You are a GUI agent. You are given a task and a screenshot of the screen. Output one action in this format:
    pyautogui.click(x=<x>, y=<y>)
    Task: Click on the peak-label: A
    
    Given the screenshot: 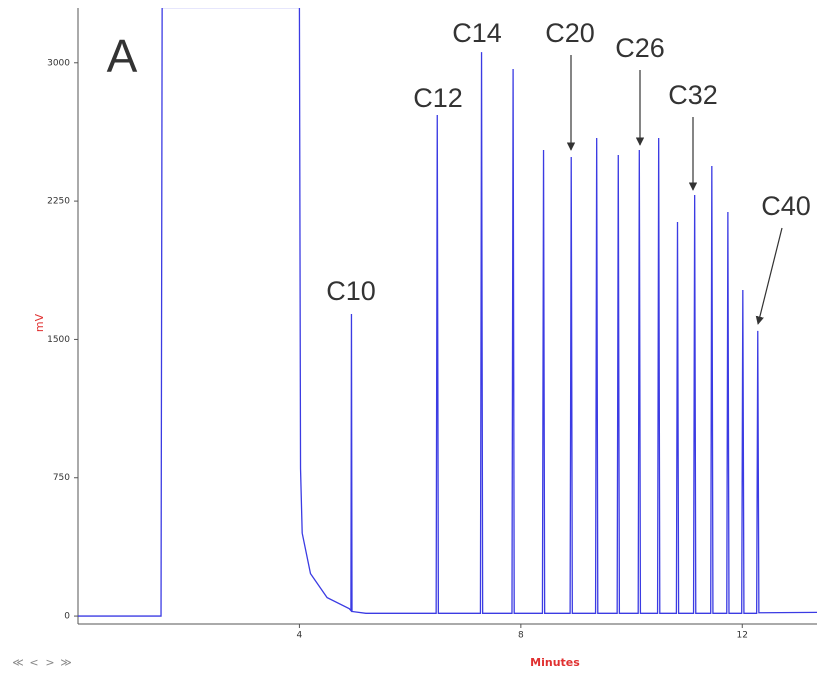 What is the action you would take?
    pyautogui.click(x=122, y=56)
    